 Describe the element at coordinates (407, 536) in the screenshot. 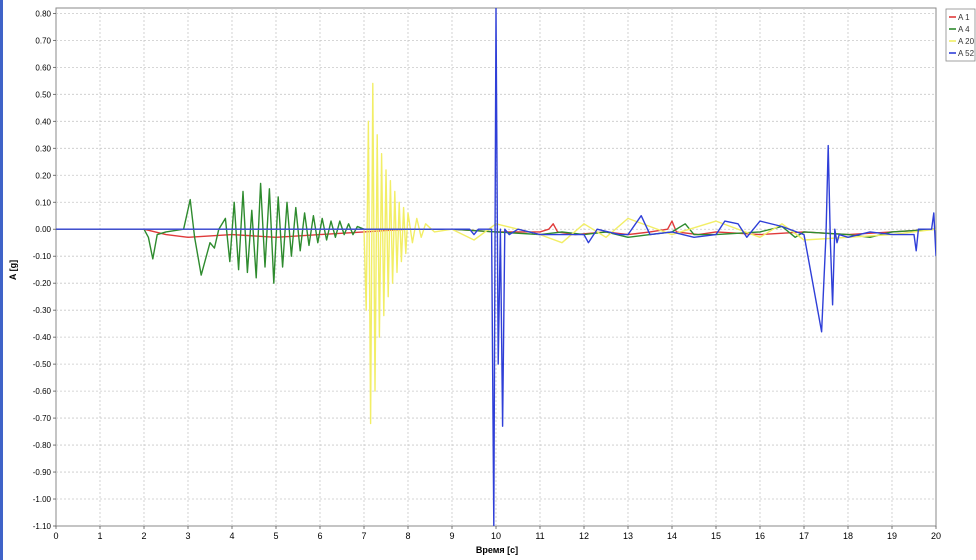

I see `x-tick-label: 8` at that location.